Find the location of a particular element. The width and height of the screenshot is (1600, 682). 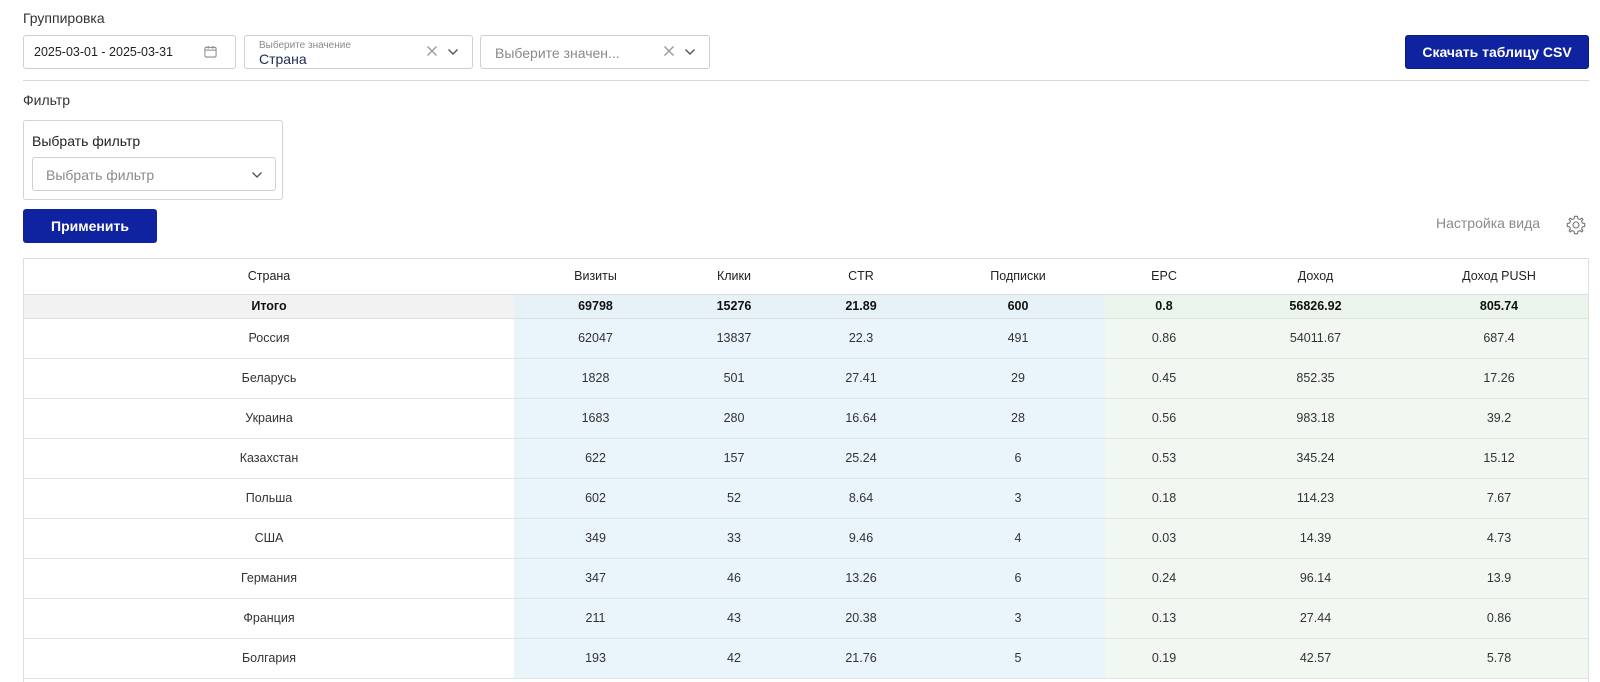

table-cell: 14.39 is located at coordinates (1315, 538).